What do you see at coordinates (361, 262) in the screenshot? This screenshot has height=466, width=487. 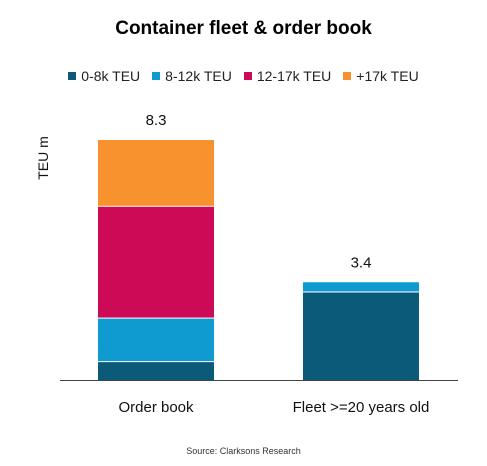 I see `total-label-1: 3.4` at bounding box center [361, 262].